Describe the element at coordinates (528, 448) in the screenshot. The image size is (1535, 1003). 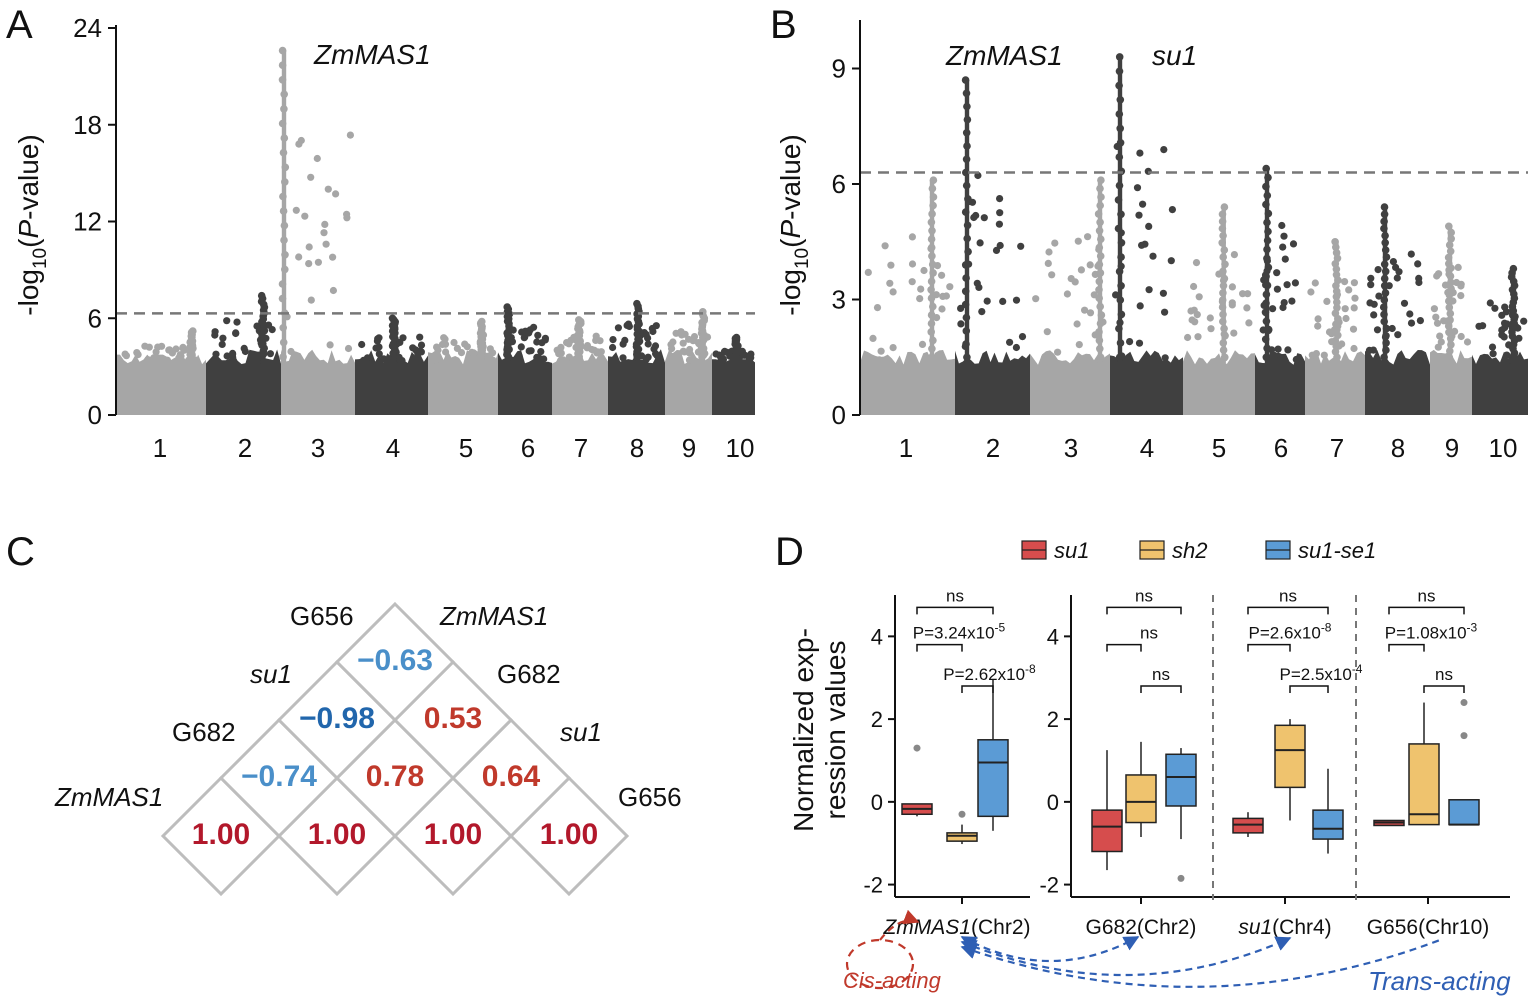
I see `chrom-label-a-6: 6` at that location.